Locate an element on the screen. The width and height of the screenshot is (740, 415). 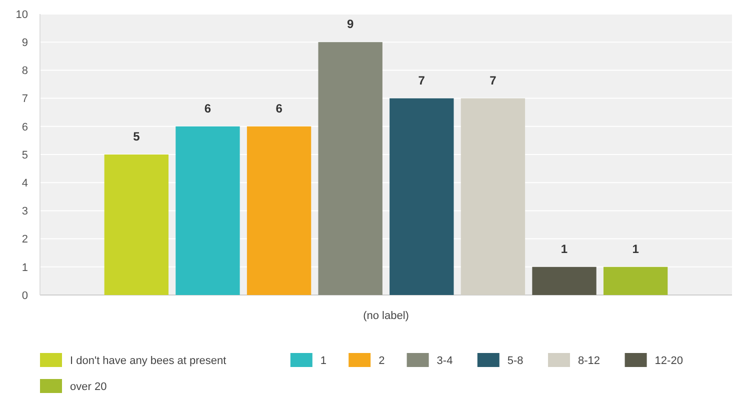
y-tick-label: 0 is located at coordinates (25, 296).